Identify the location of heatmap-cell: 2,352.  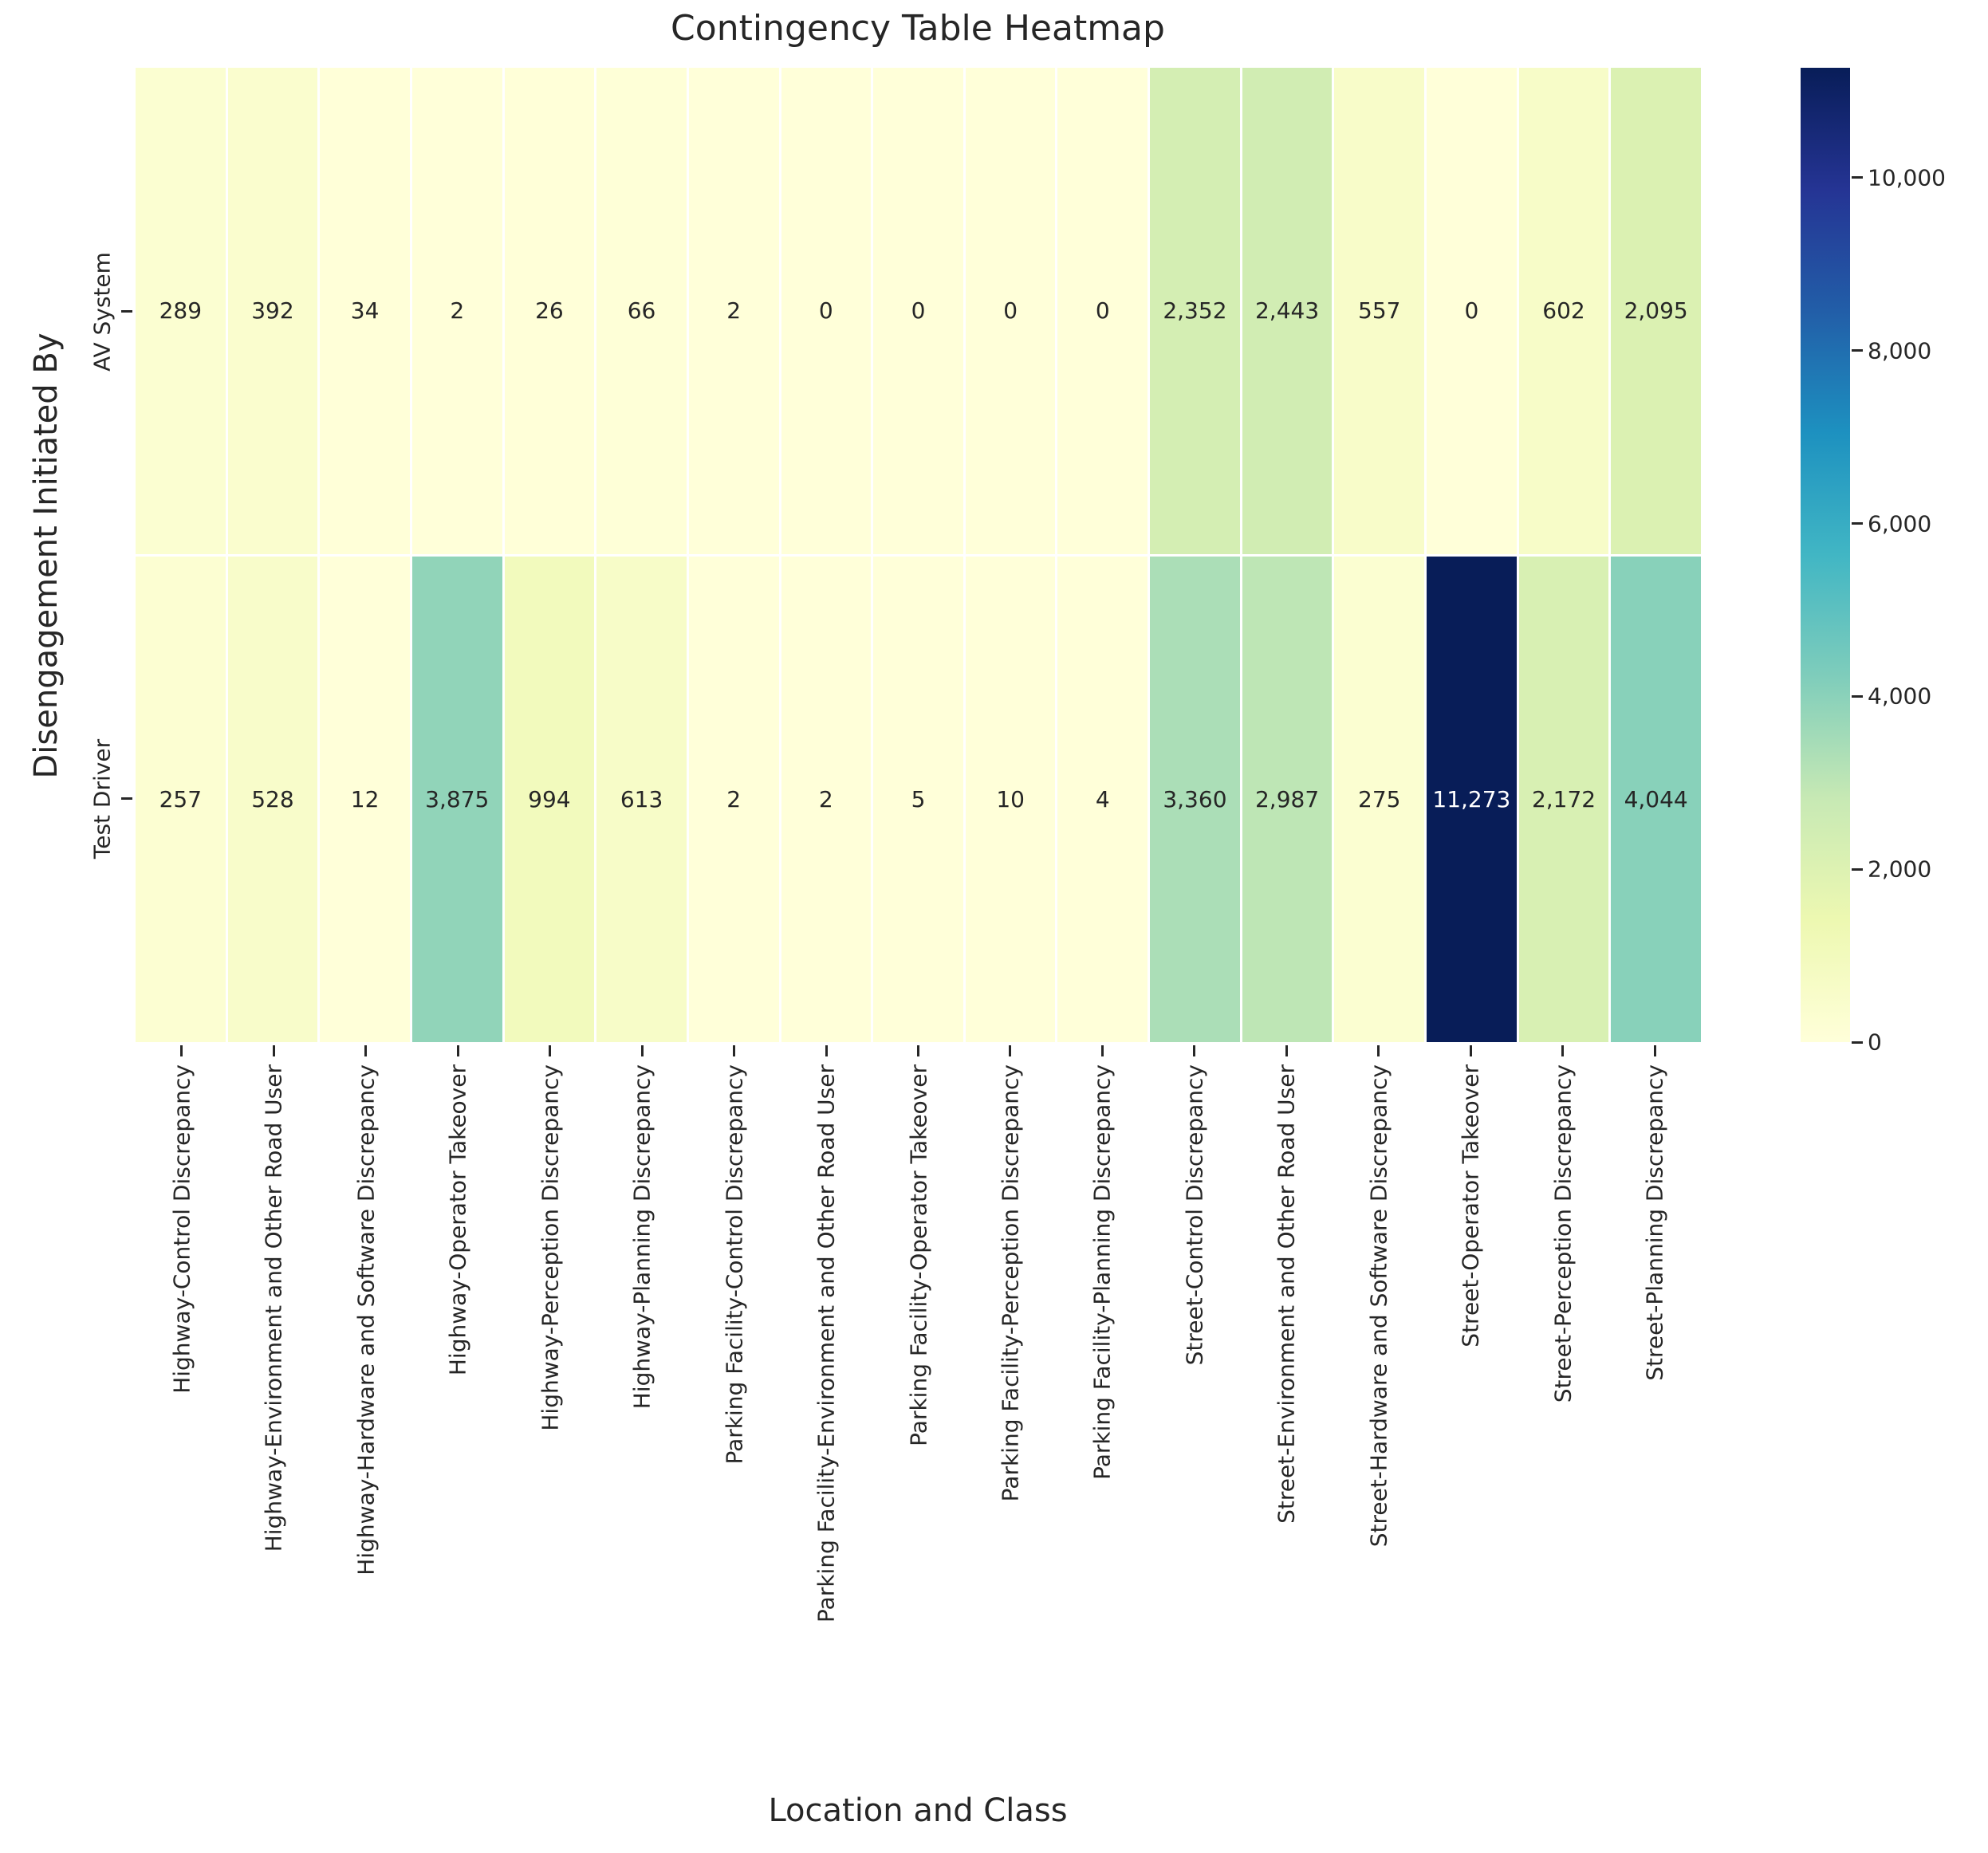
(1195, 311).